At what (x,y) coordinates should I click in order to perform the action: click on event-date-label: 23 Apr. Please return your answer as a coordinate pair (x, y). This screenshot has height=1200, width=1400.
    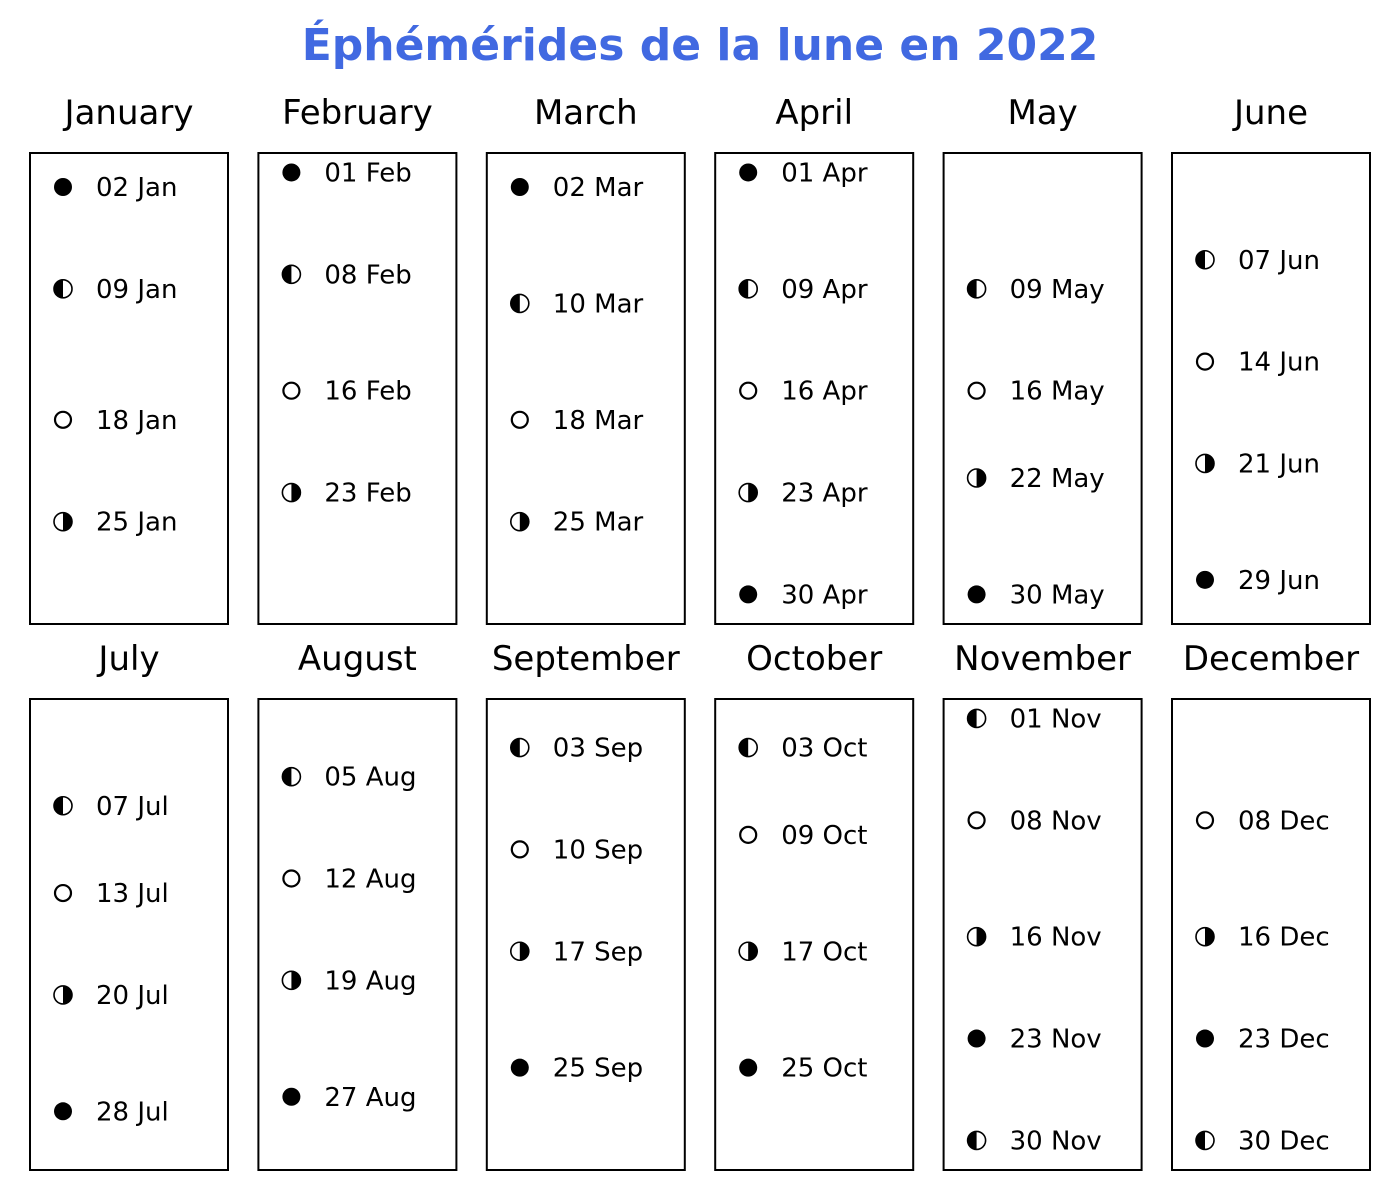
    Looking at the image, I should click on (824, 494).